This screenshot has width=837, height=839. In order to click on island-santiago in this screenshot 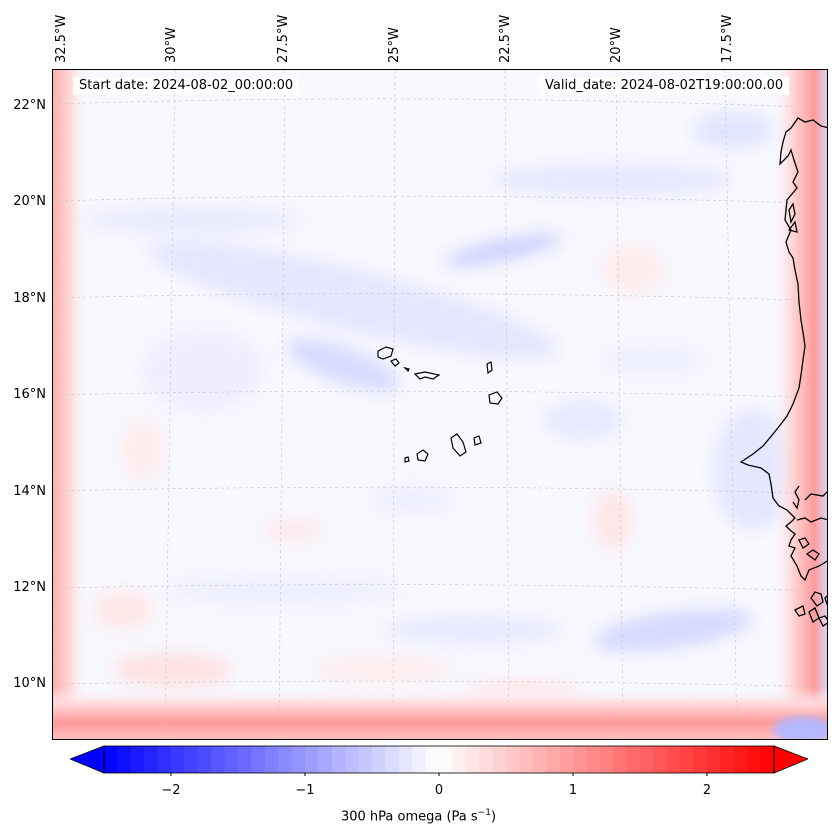, I will do `click(458, 445)`.